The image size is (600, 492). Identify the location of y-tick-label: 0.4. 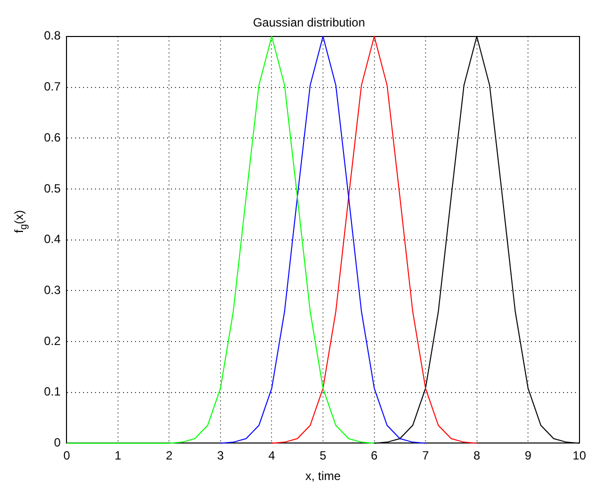
(52, 239).